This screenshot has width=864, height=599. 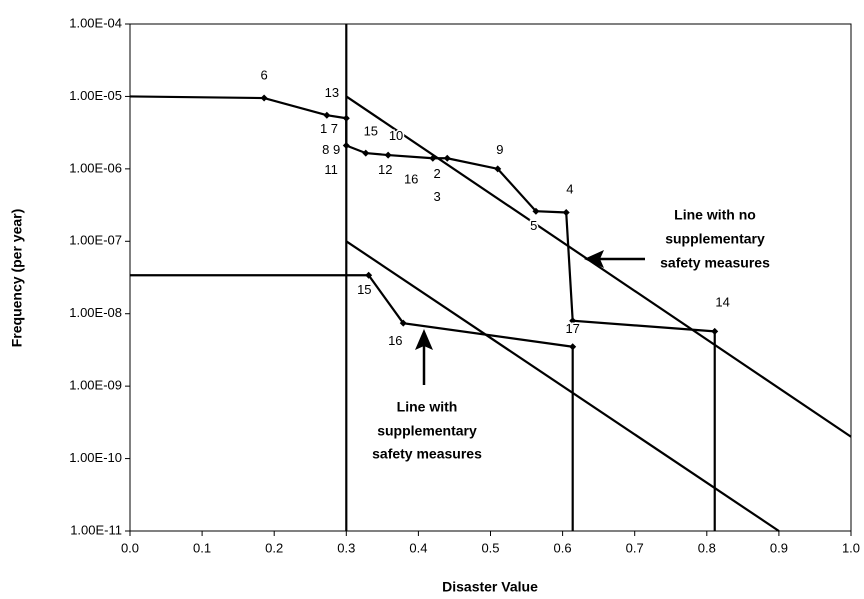 What do you see at coordinates (130, 547) in the screenshot?
I see `x-tick-label: 0.0` at bounding box center [130, 547].